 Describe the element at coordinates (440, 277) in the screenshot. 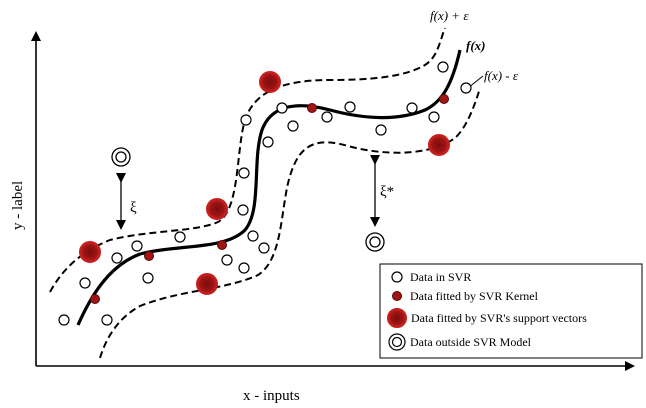

I see `legend-label-data-in-svr: Data in SVR` at that location.